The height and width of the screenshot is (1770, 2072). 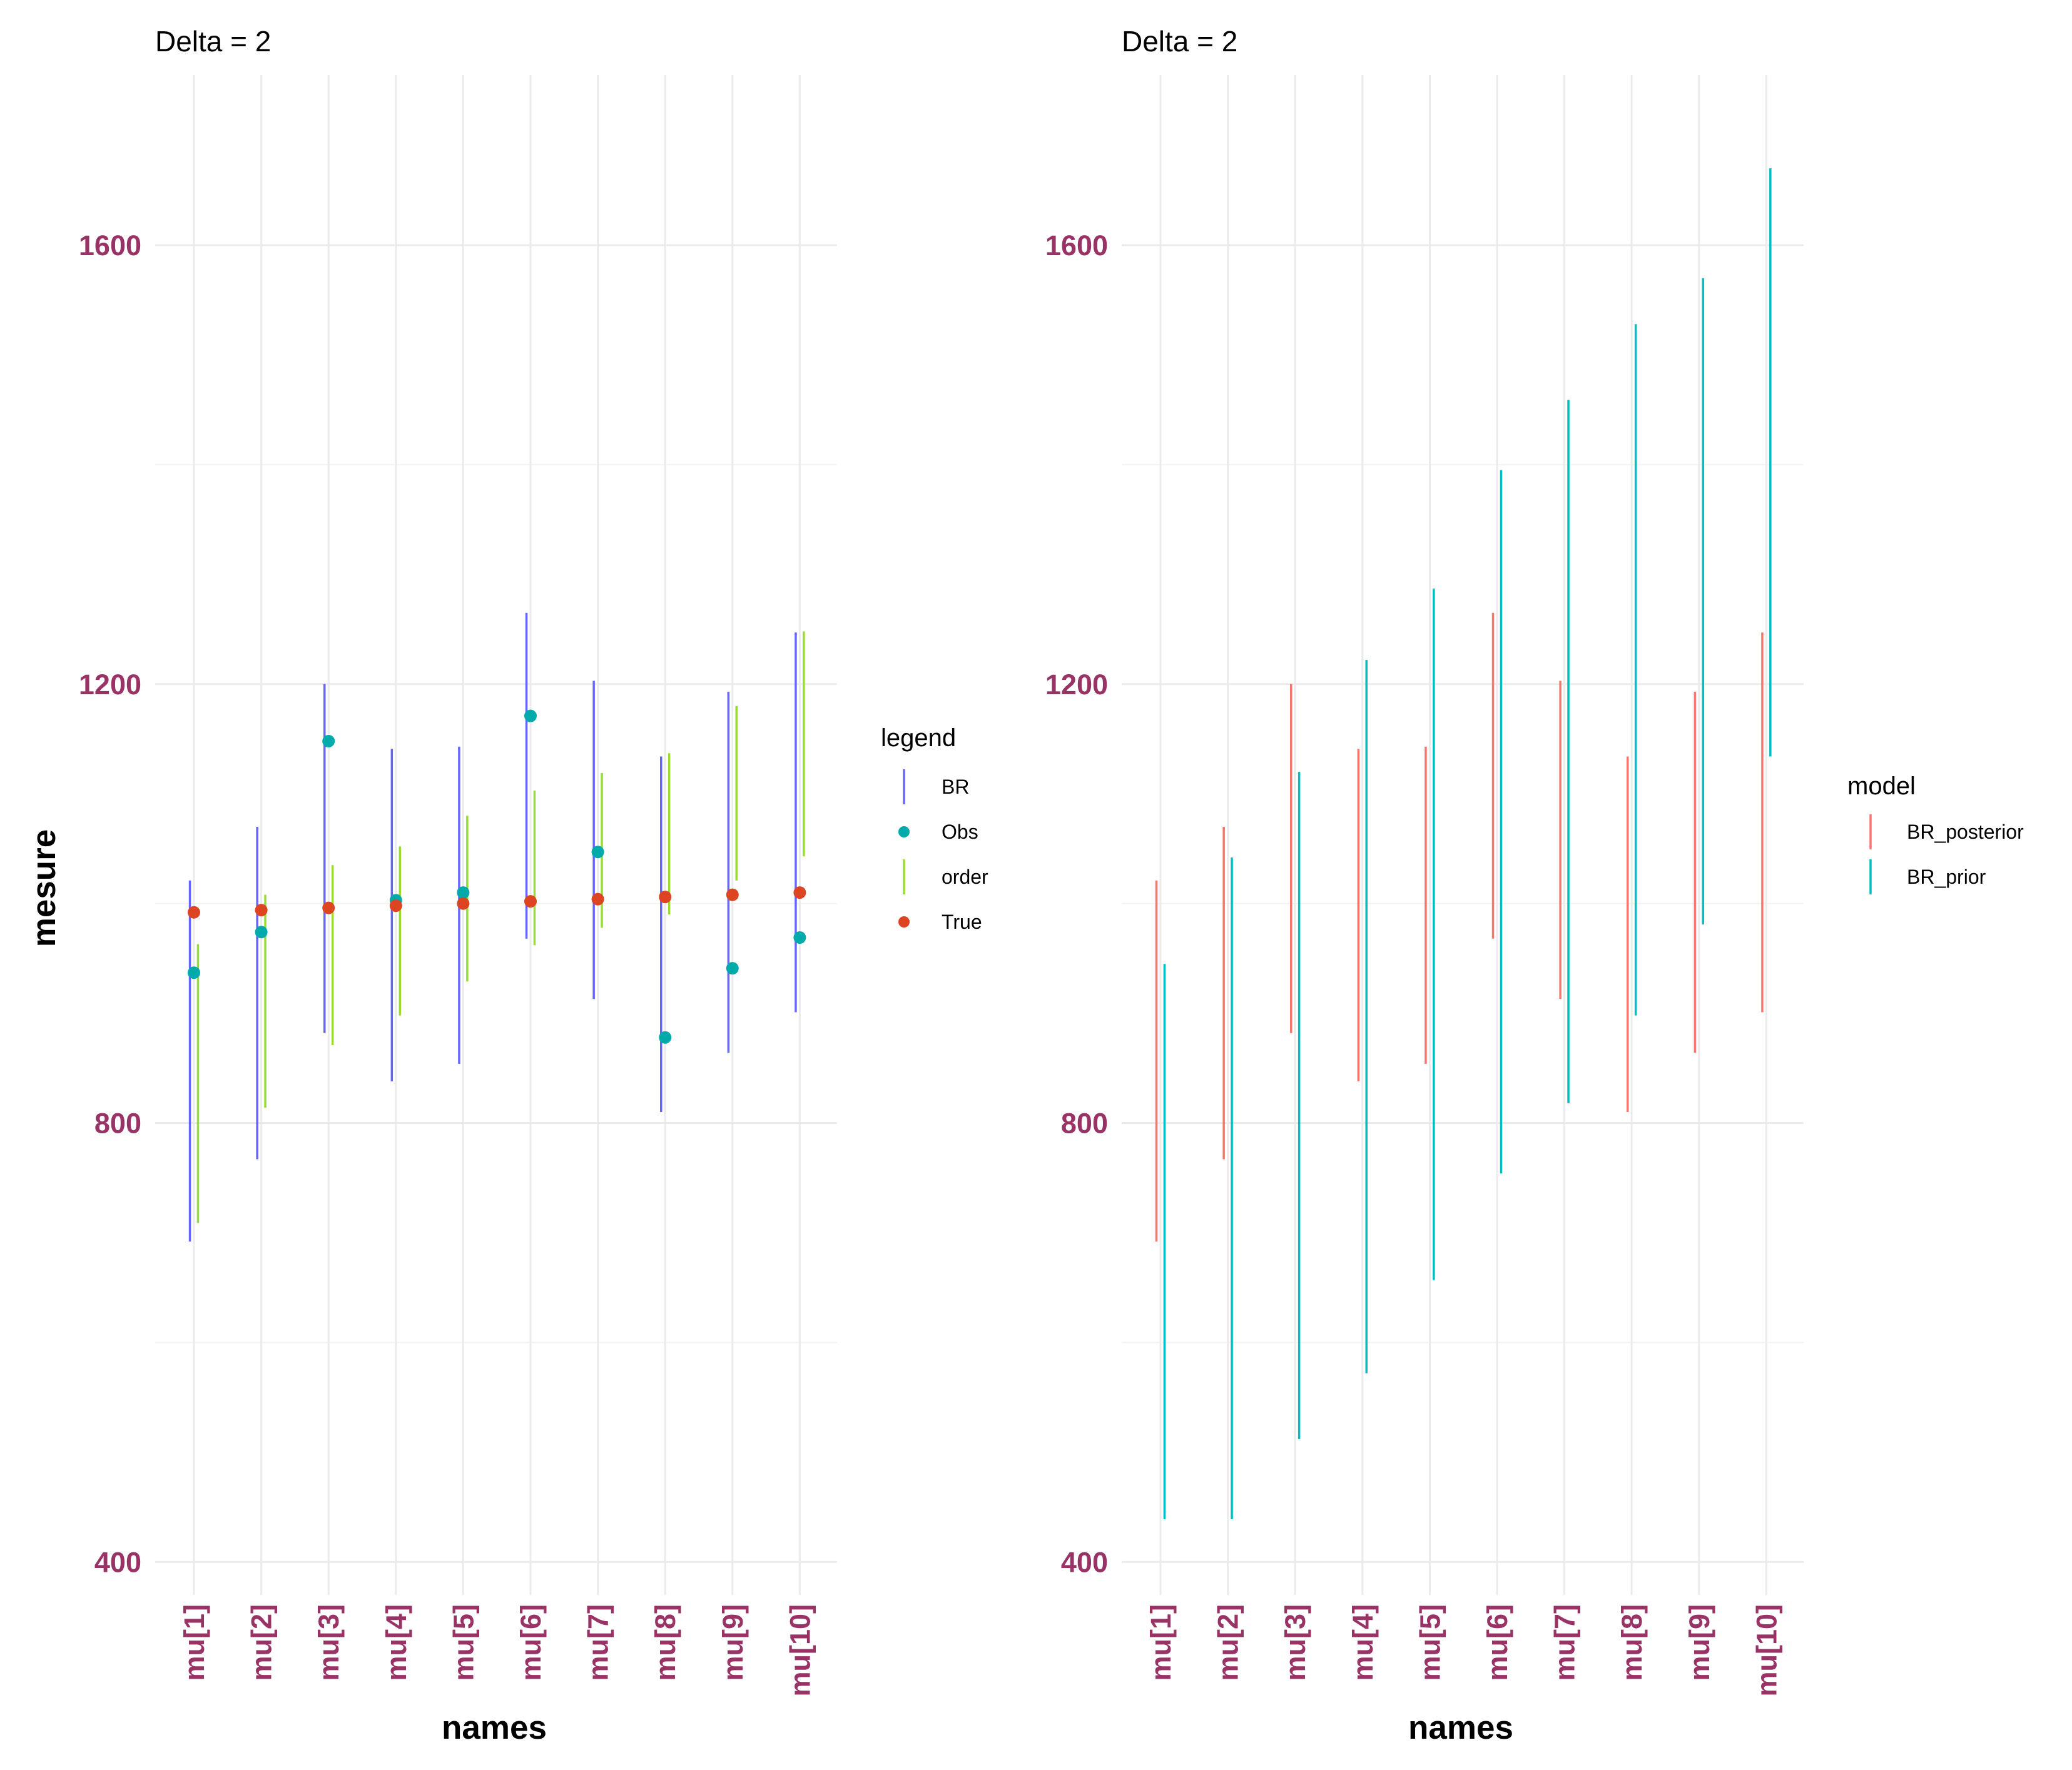 I want to click on left-y-tick-label: 800, so click(x=117, y=1124).